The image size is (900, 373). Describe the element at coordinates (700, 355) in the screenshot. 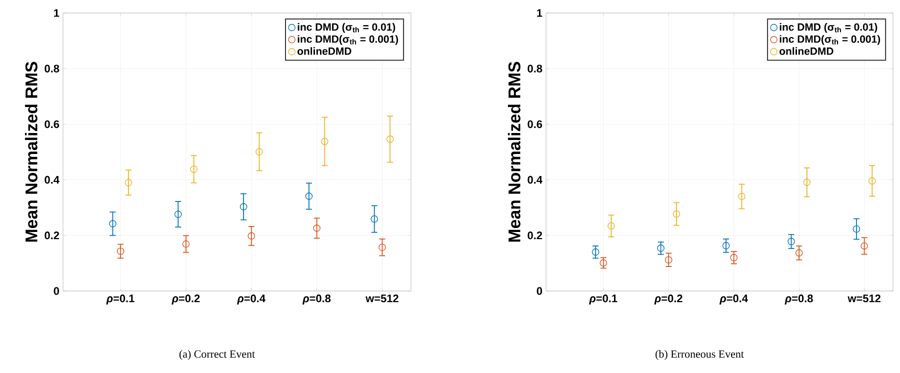

I see `text: (b) Erroneous Event` at that location.